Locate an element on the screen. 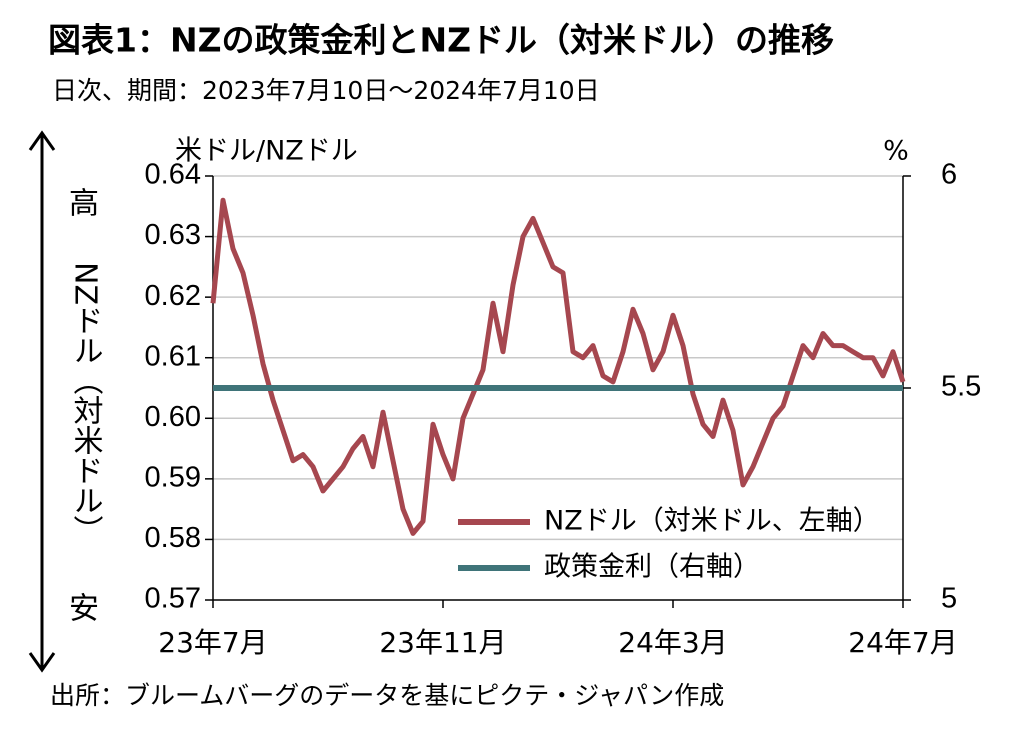 The width and height of the screenshot is (1014, 735). legend-label: NZドル（対米ドル、左軸） is located at coordinates (712, 521).